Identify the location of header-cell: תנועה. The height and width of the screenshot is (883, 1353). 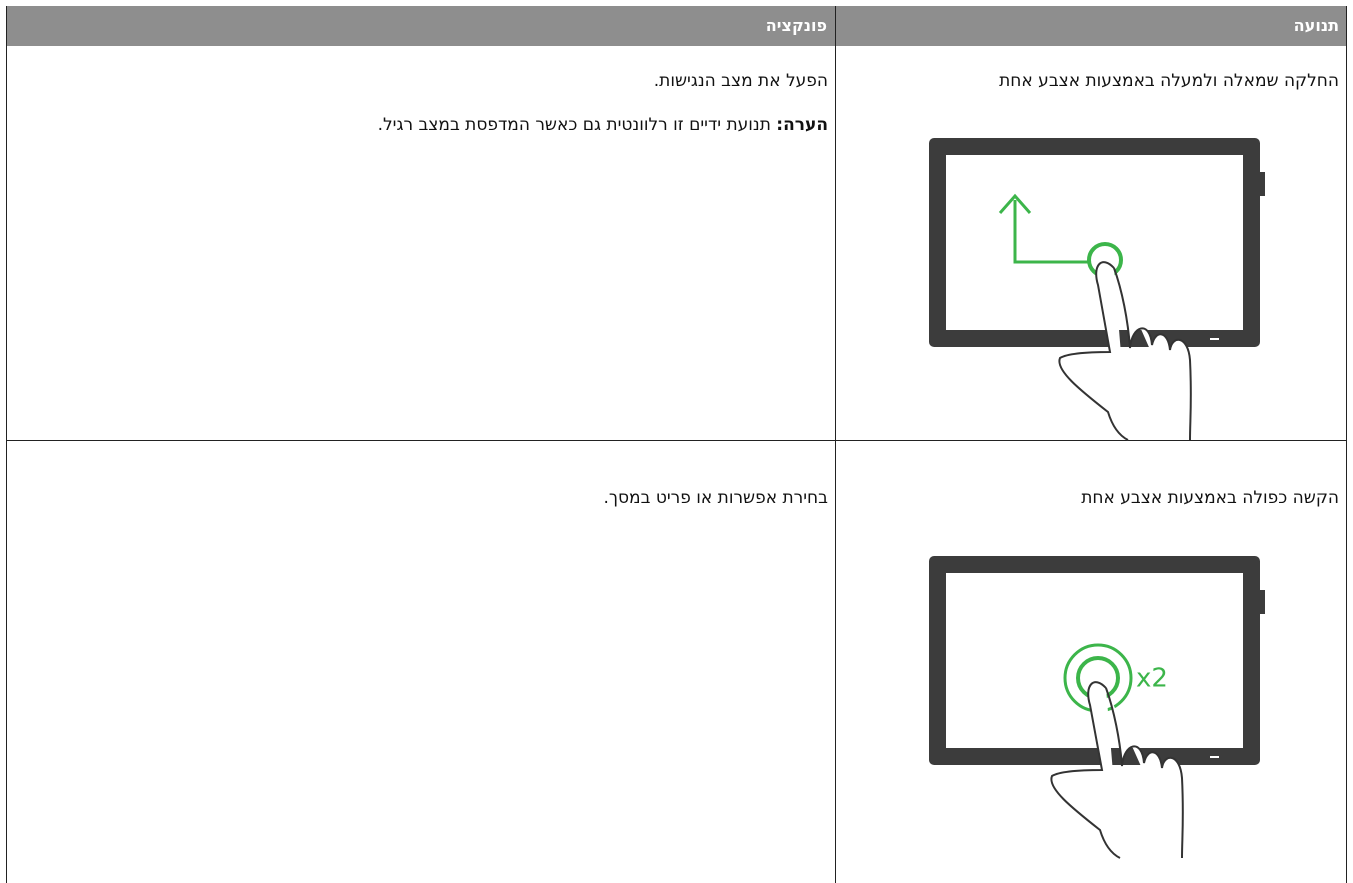
(1091, 26).